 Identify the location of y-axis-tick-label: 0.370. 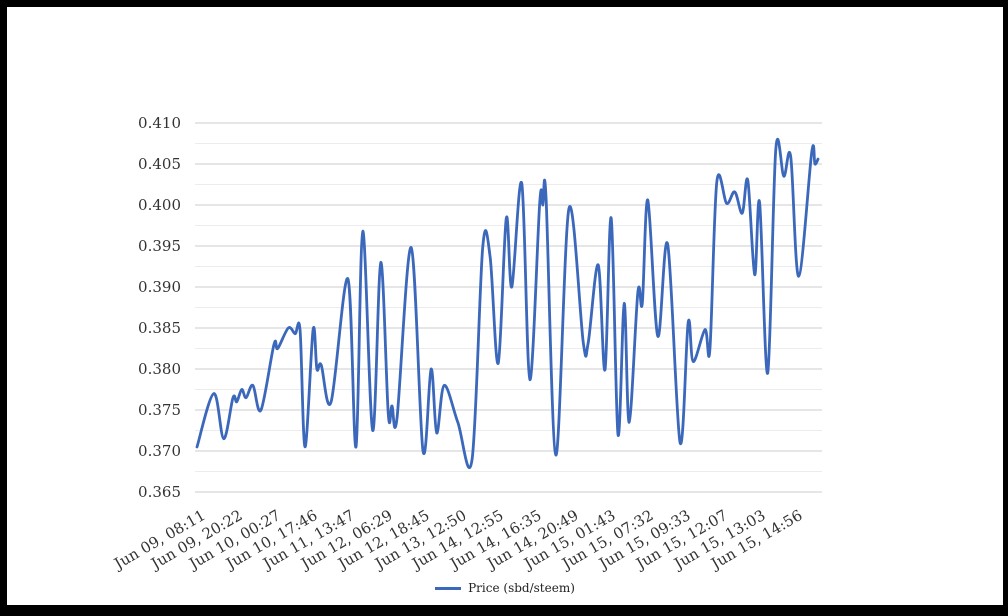
(159, 451).